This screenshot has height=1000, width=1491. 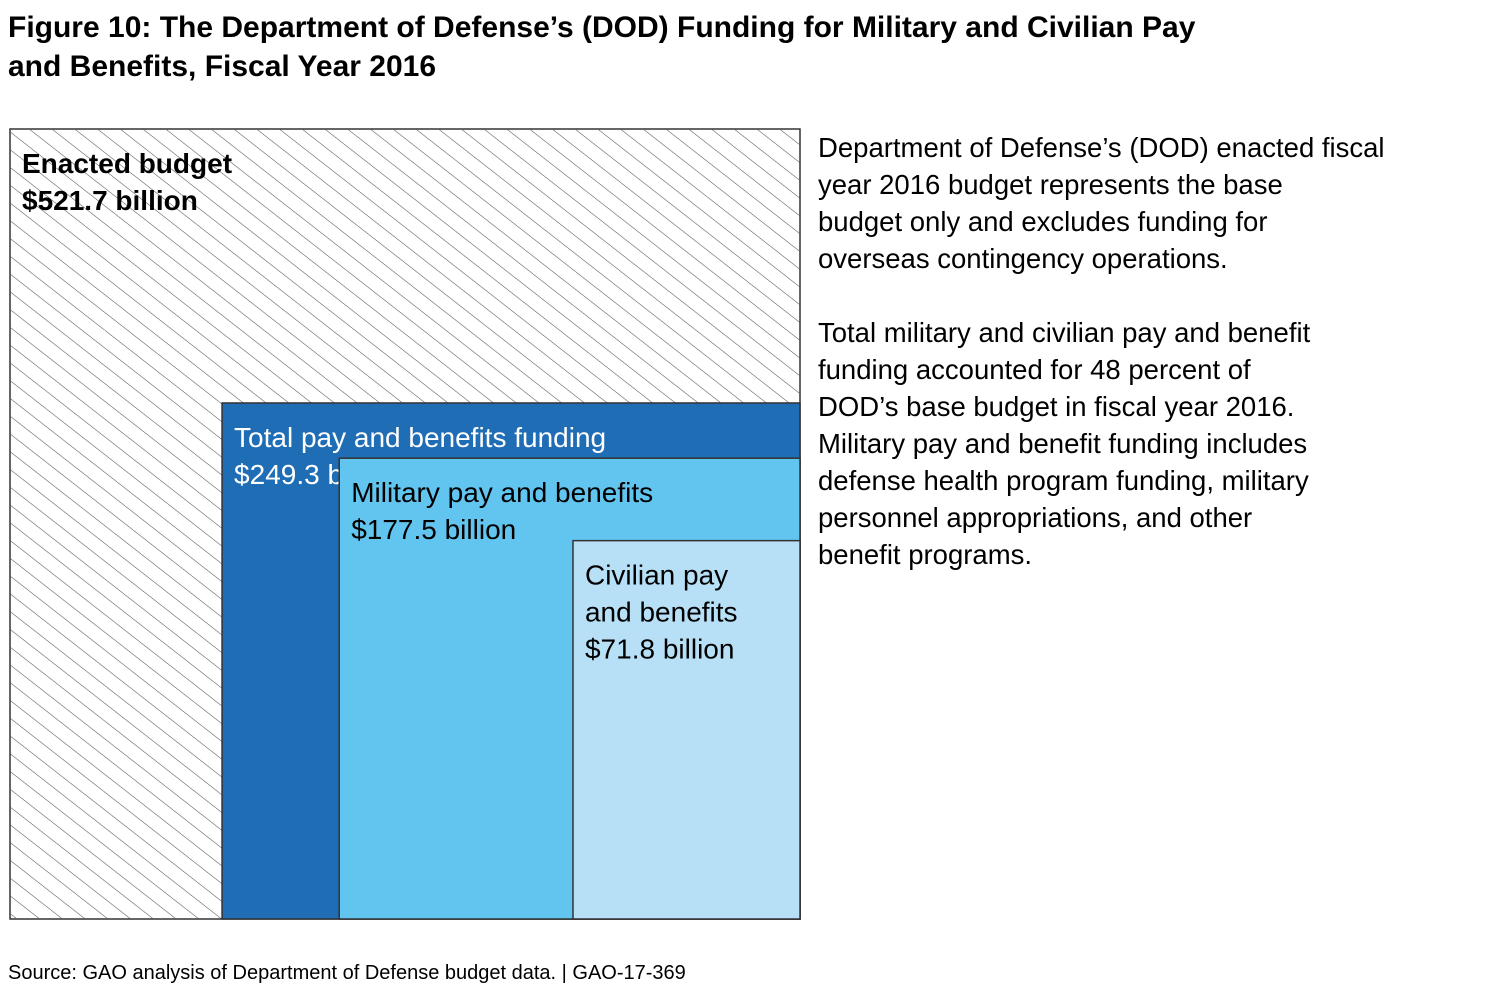 What do you see at coordinates (1063, 480) in the screenshot?
I see `description-line: defense health program funding, military` at bounding box center [1063, 480].